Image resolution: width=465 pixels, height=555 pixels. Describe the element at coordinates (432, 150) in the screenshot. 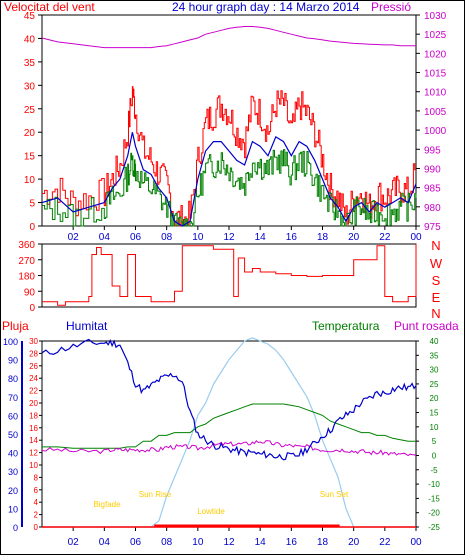

I see `pressure-y-tick-label: 995` at that location.